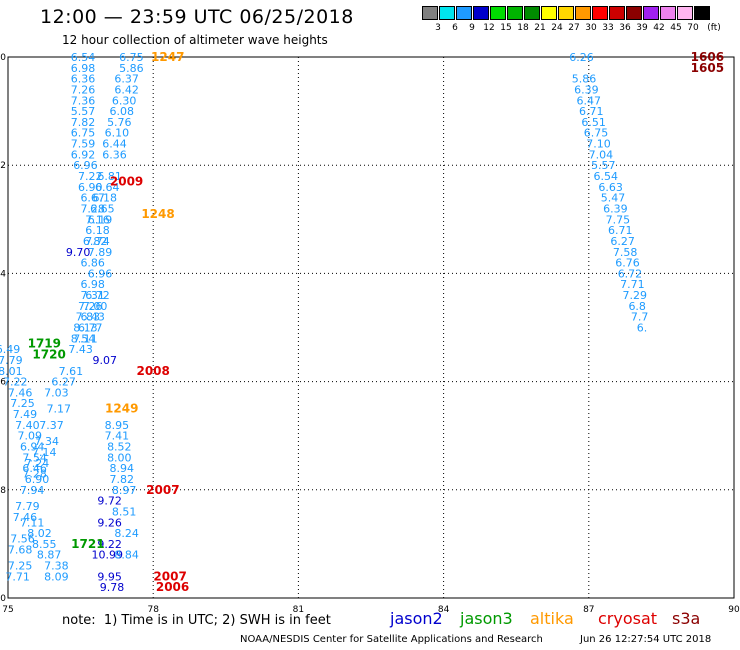 The height and width of the screenshot is (650, 740). Describe the element at coordinates (39, 533) in the screenshot. I see `data-point-label: 8.02` at that location.